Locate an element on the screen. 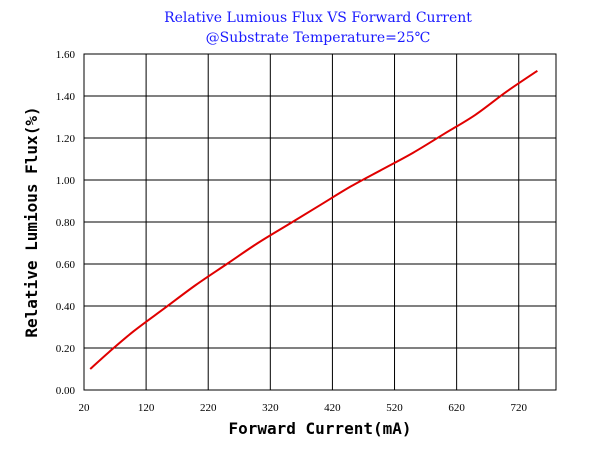 The height and width of the screenshot is (460, 612). x-tick-label: 620 is located at coordinates (456, 408).